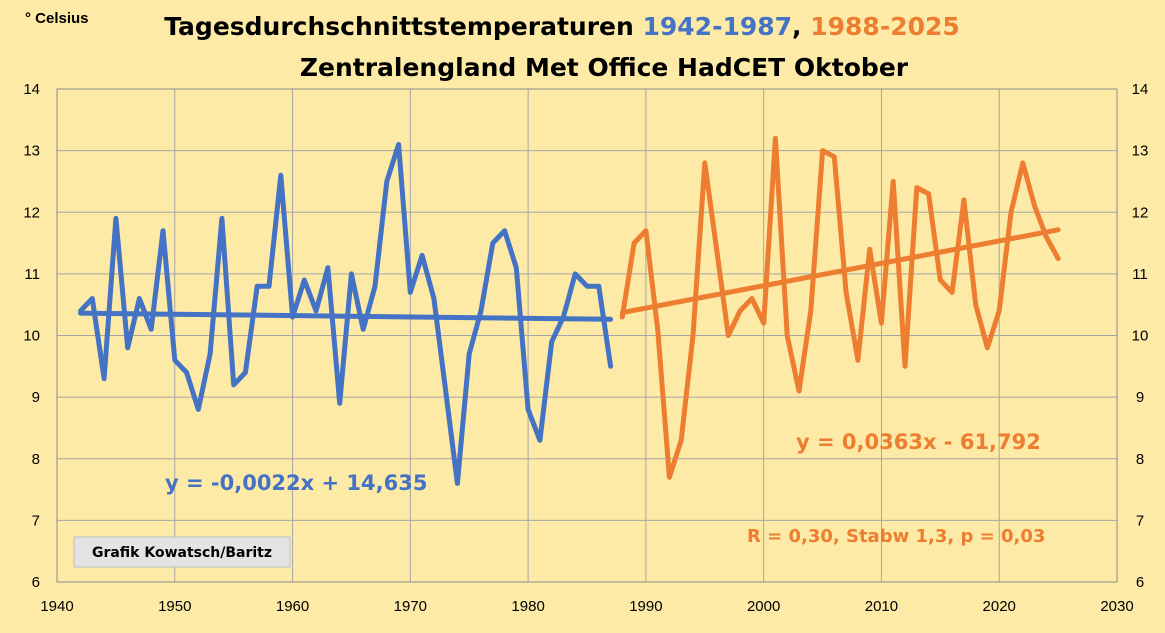 The image size is (1165, 633). I want to click on x-tick-label-2030: 2030, so click(1116, 606).